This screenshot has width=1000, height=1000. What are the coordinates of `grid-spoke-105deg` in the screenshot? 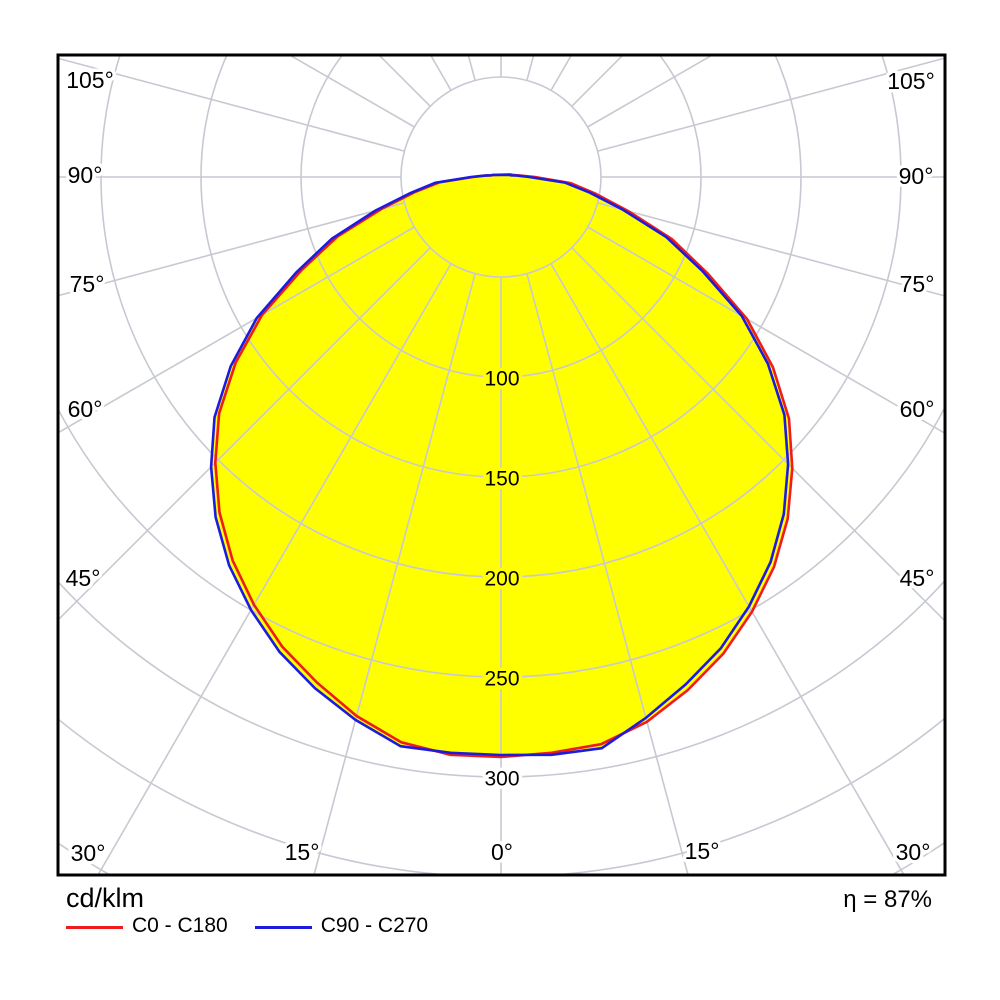 It's located at (770, 104).